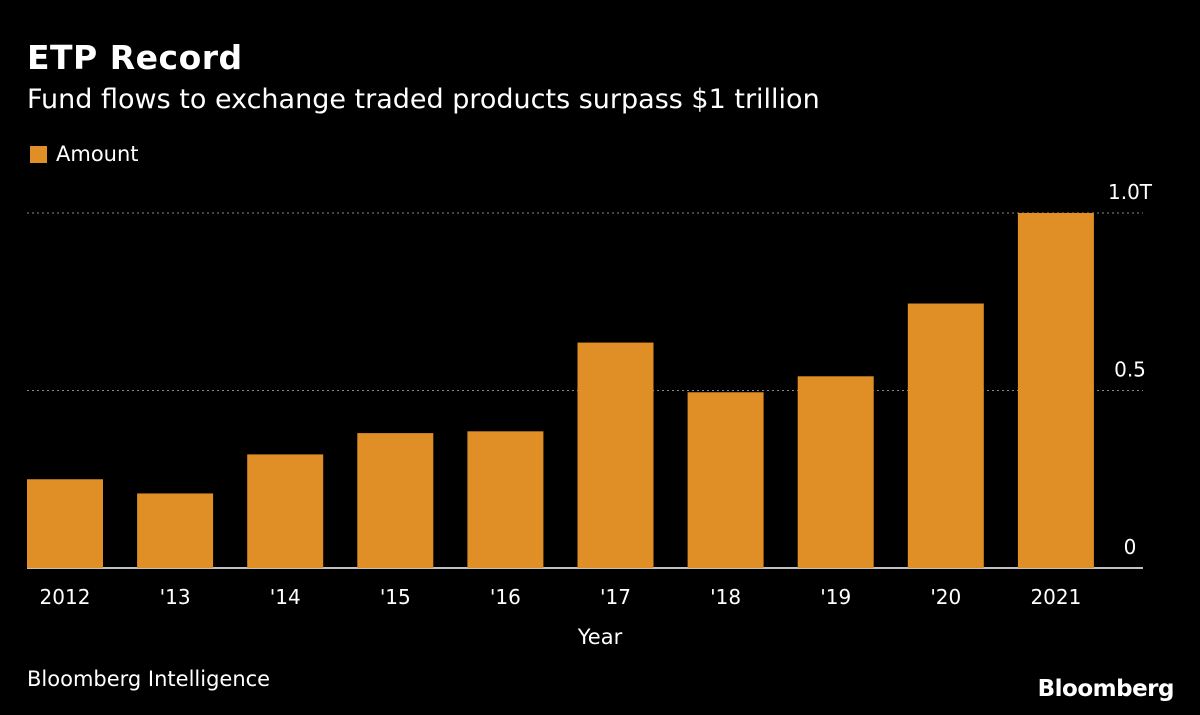  I want to click on y-tick-label: 0.5, so click(1130, 370).